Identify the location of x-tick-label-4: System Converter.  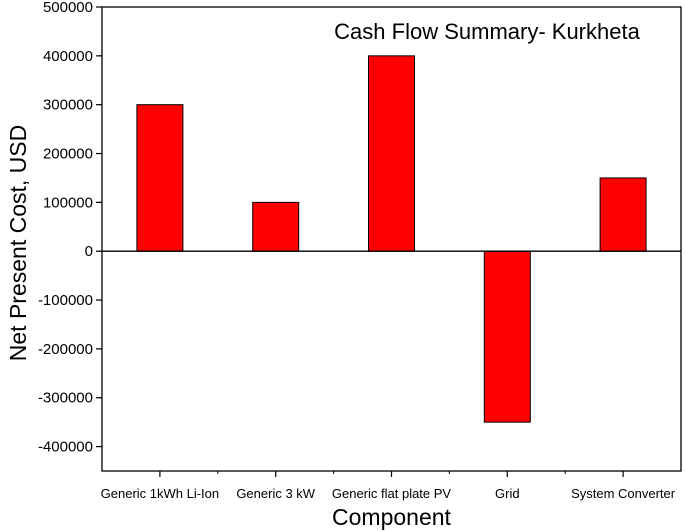
(623, 493).